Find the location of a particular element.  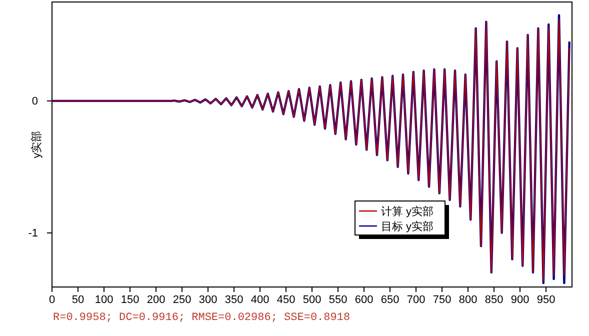

x-tick-label: 500 is located at coordinates (312, 300).